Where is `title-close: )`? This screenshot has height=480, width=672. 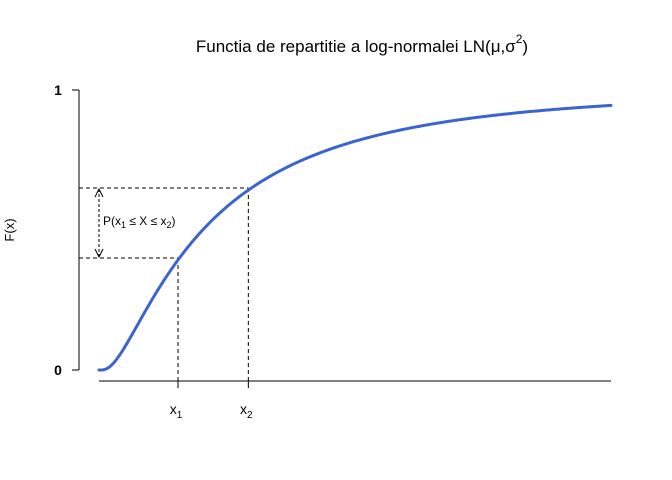 title-close: ) is located at coordinates (525, 46).